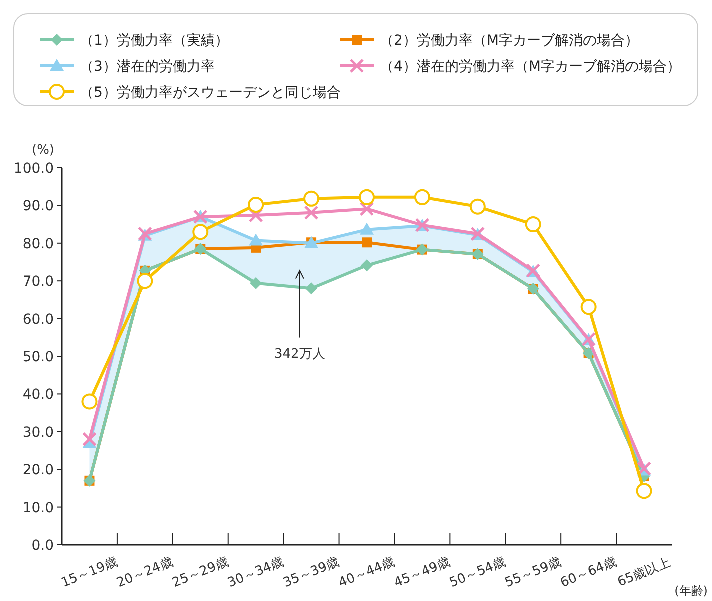  Describe the element at coordinates (300, 354) in the screenshot. I see `annotation: 342万人` at that location.